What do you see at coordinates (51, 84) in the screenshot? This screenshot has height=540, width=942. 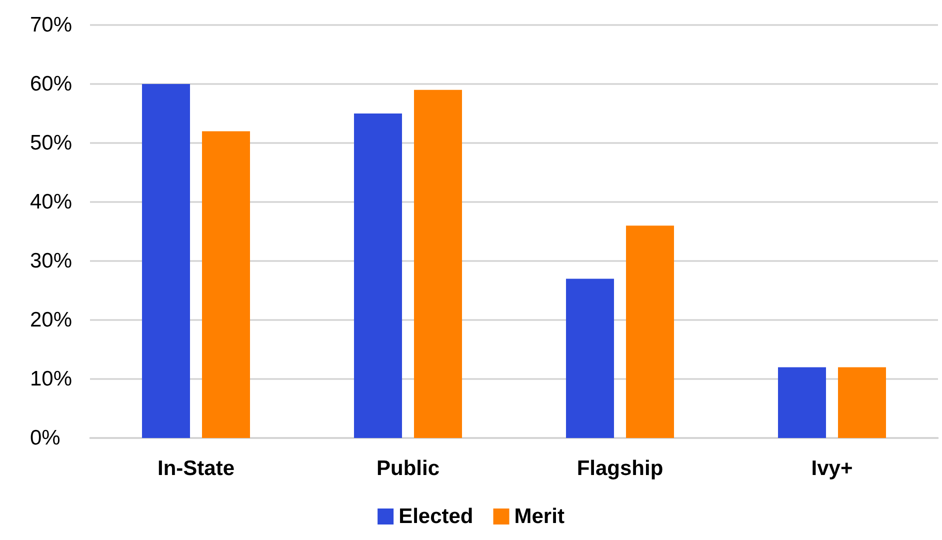 I see `y-tick-label: 60%` at bounding box center [51, 84].